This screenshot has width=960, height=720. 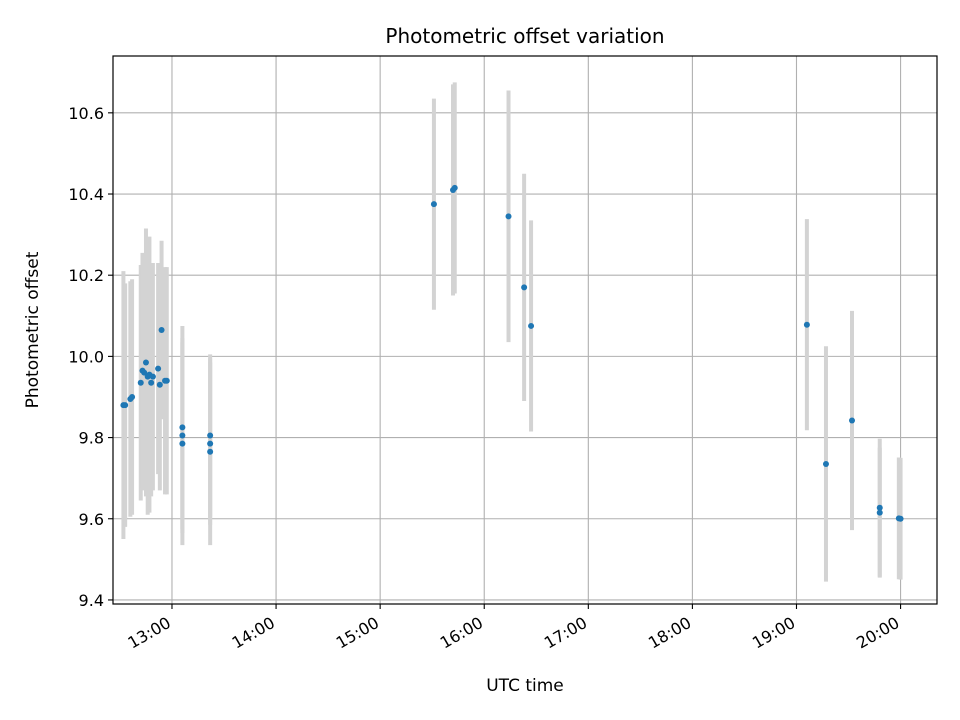 What do you see at coordinates (86, 275) in the screenshot?
I see `y-tick-label: 10.2` at bounding box center [86, 275].